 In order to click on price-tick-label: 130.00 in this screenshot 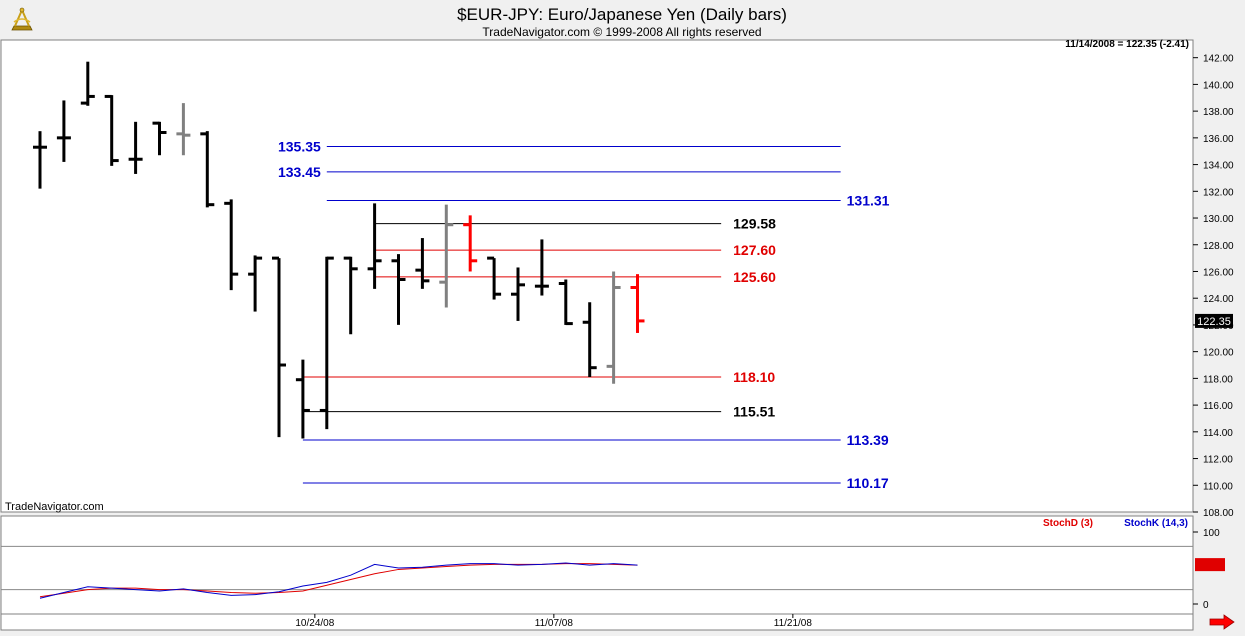, I will do `click(1218, 219)`.